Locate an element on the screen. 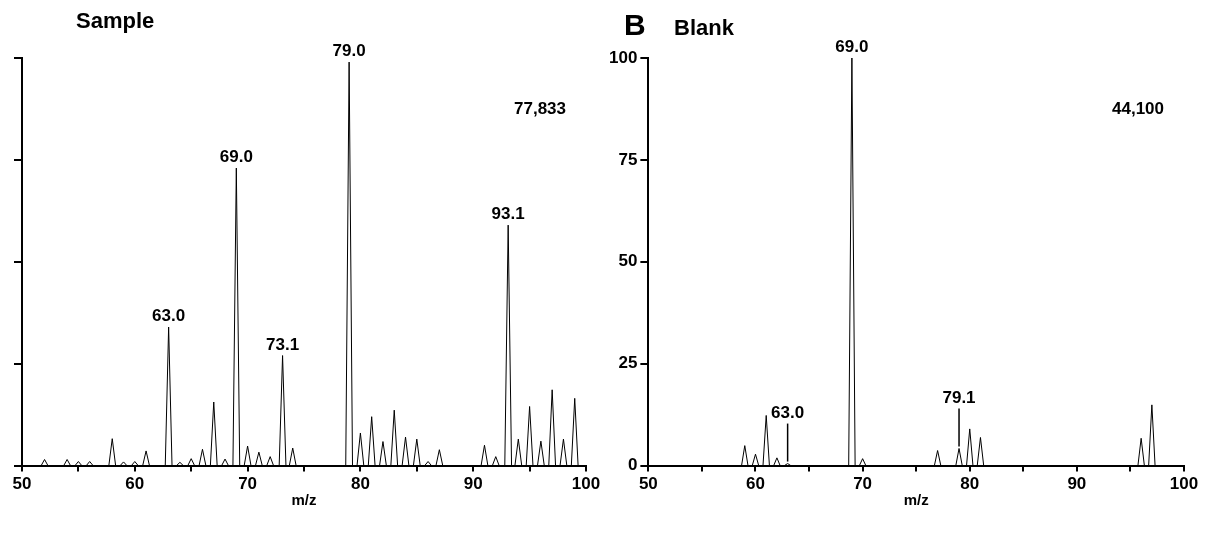 The height and width of the screenshot is (544, 1219). annotation: 73.1 is located at coordinates (283, 344).